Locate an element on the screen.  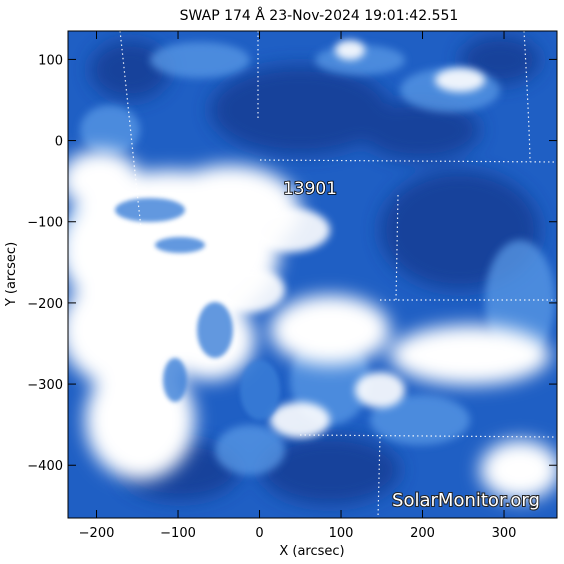
x-tick-label: −100 is located at coordinates (178, 533).